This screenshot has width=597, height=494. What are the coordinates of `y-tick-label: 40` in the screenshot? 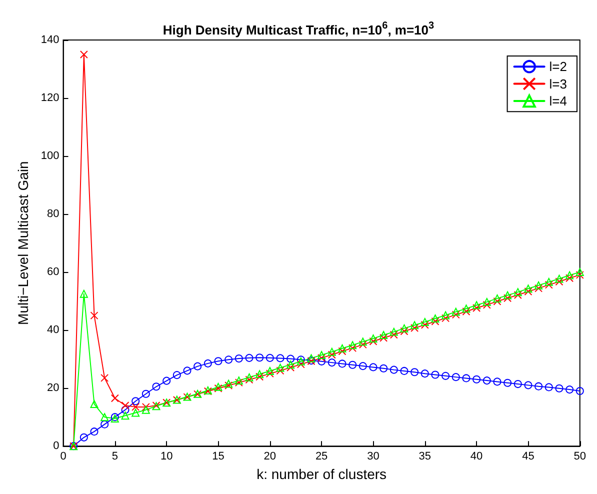 It's located at (53, 330).